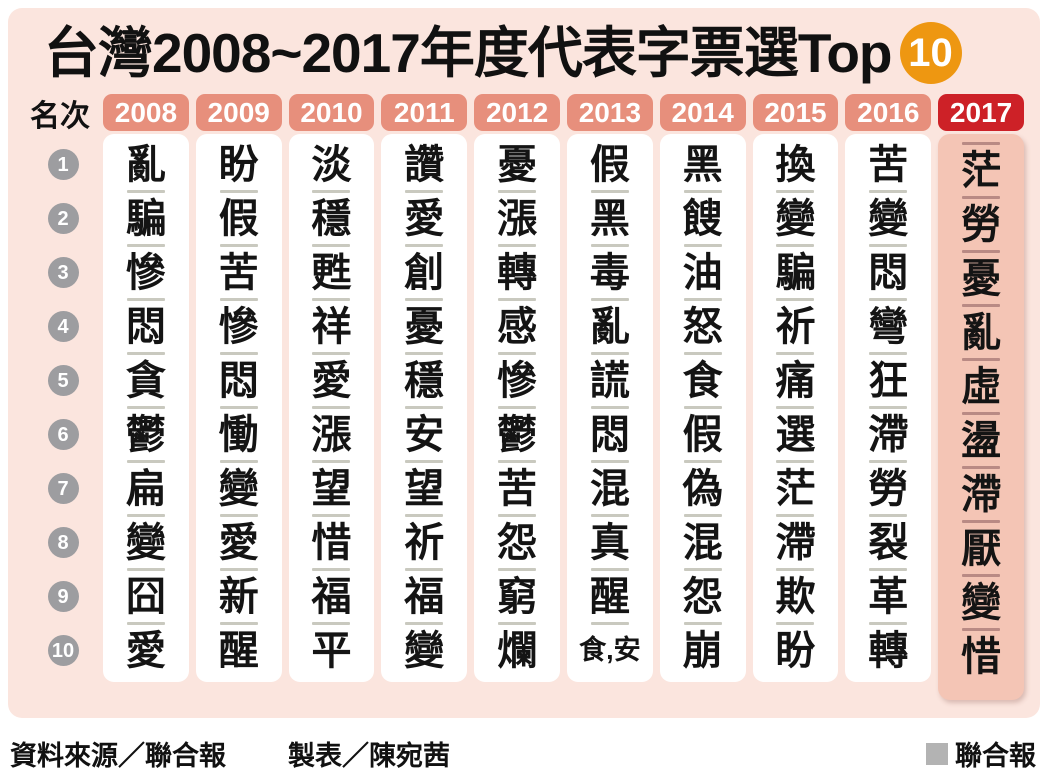 The image size is (1048, 777). I want to click on char-cell: 窮, so click(517, 596).